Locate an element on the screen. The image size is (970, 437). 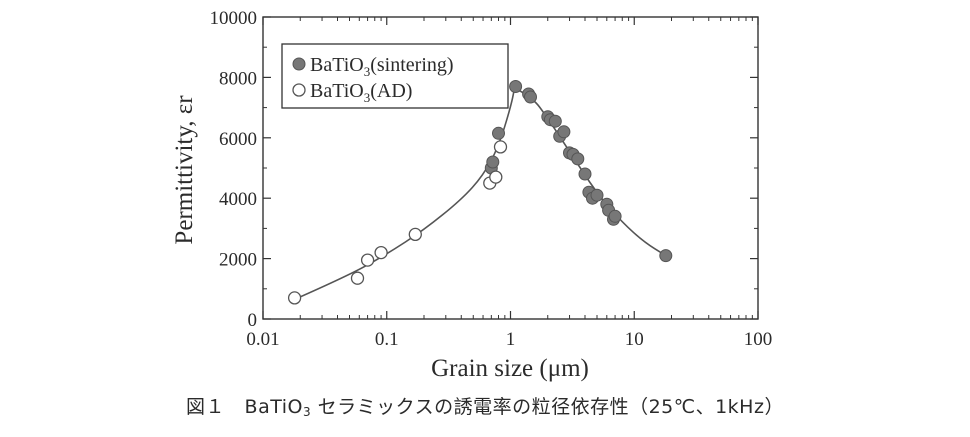
x-axis-title: Grain size (μm) is located at coordinates (510, 368).